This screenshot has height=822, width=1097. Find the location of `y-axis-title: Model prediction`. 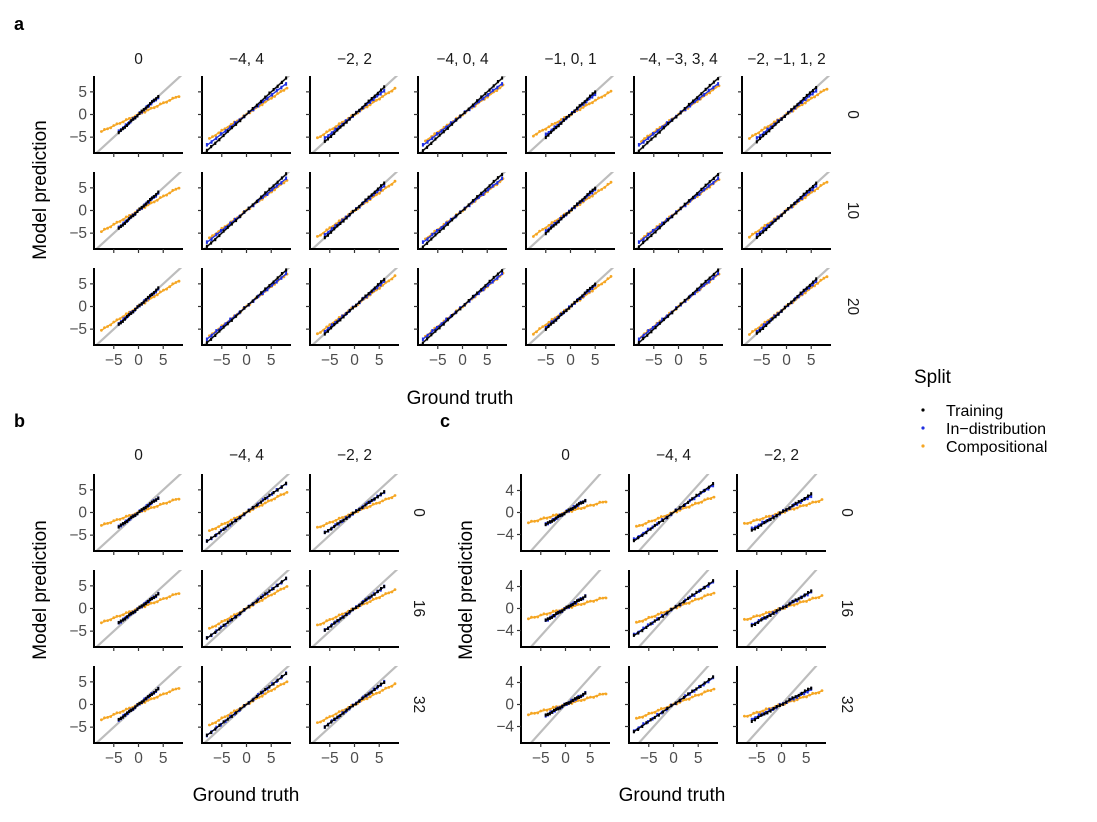

y-axis-title: Model prediction is located at coordinates (466, 589).